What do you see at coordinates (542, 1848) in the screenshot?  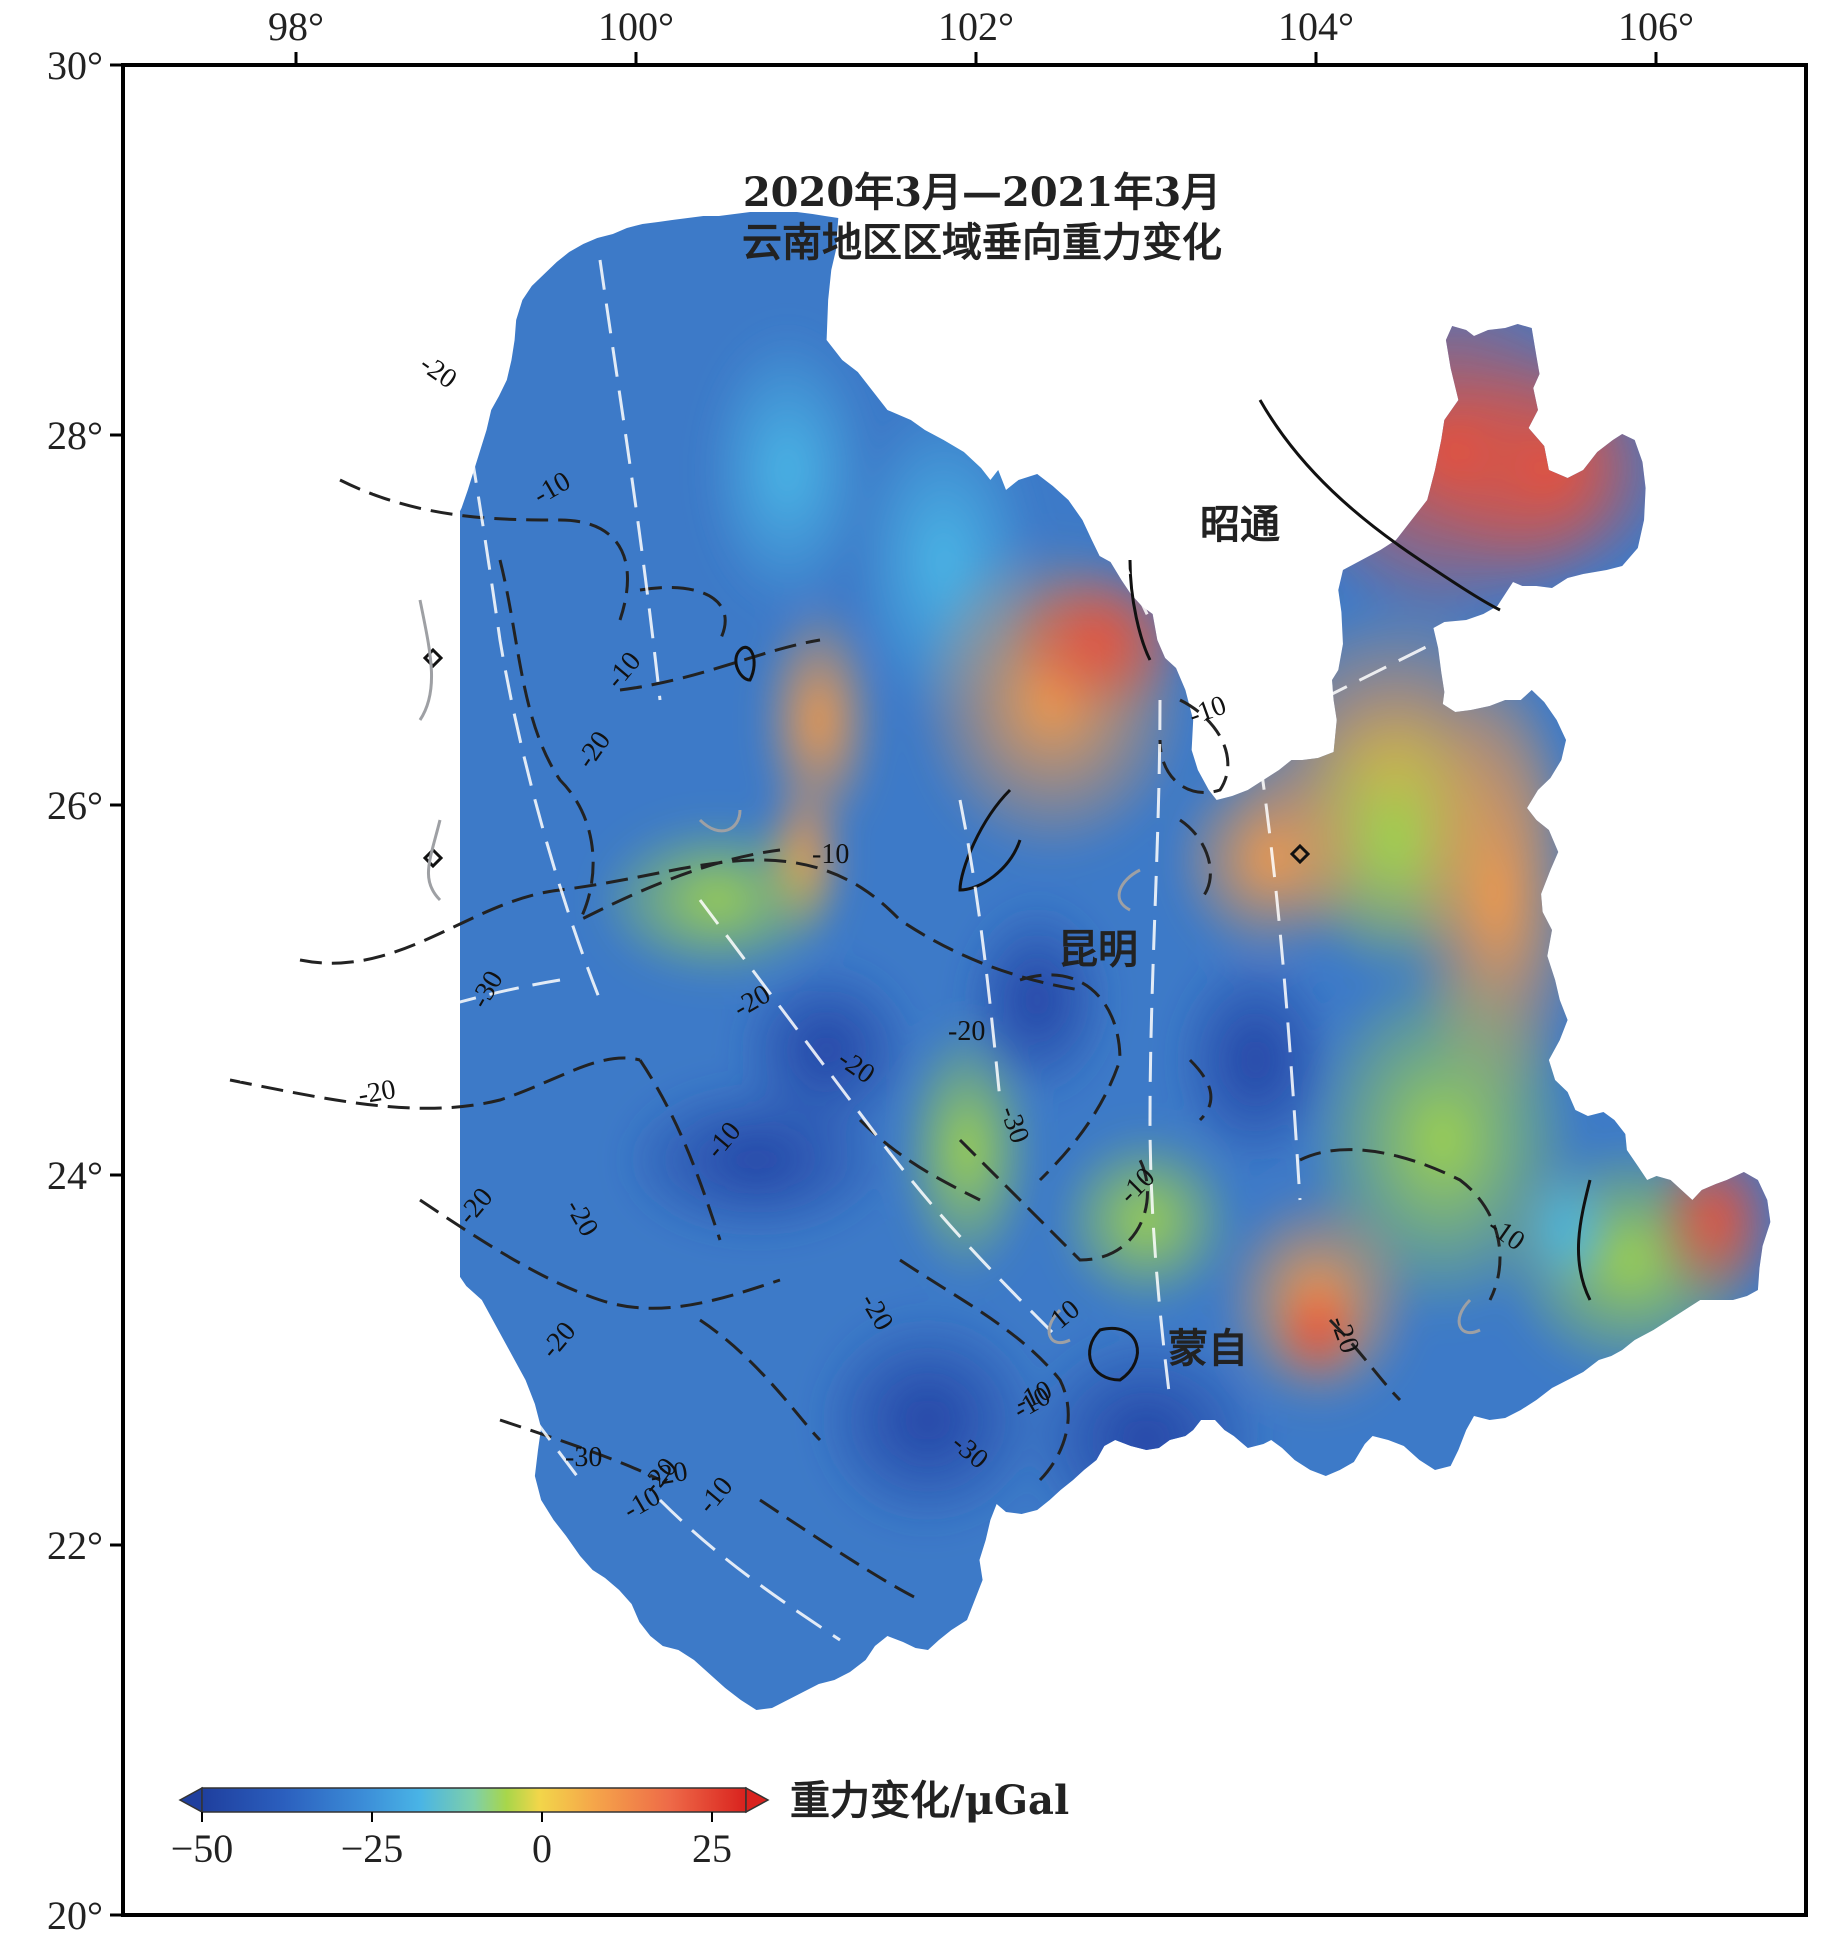 I see `colorbar-tick-label: 0` at bounding box center [542, 1848].